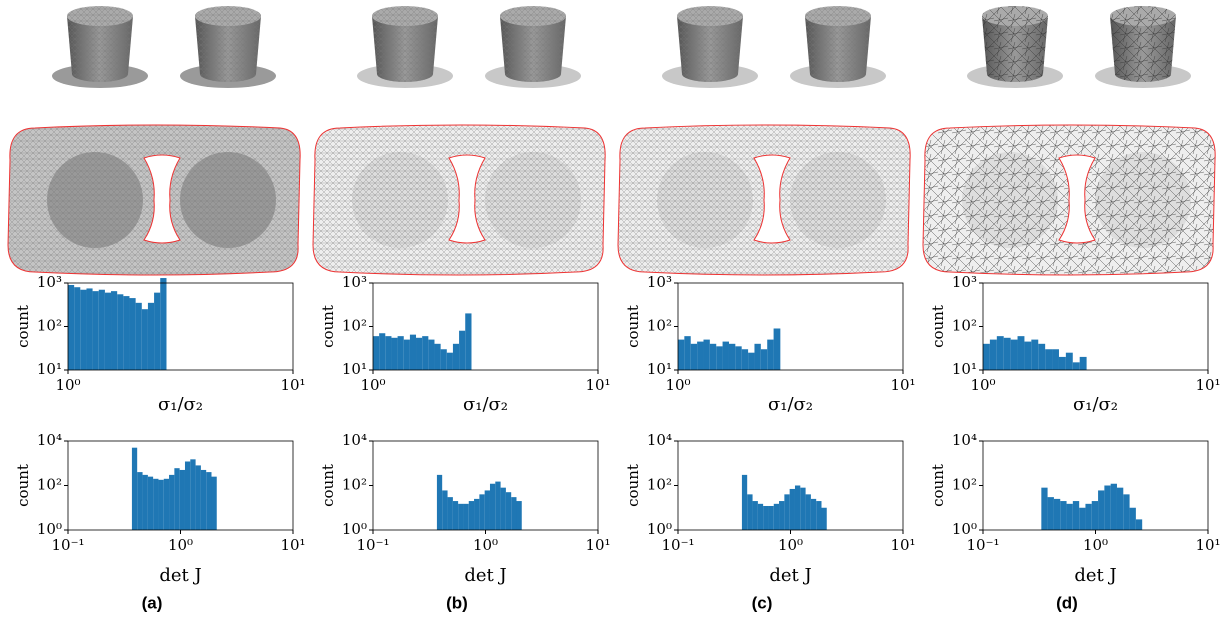 This screenshot has height=617, width=1225. What do you see at coordinates (354, 529) in the screenshot?
I see `y-tick-label: 10⁰` at bounding box center [354, 529].